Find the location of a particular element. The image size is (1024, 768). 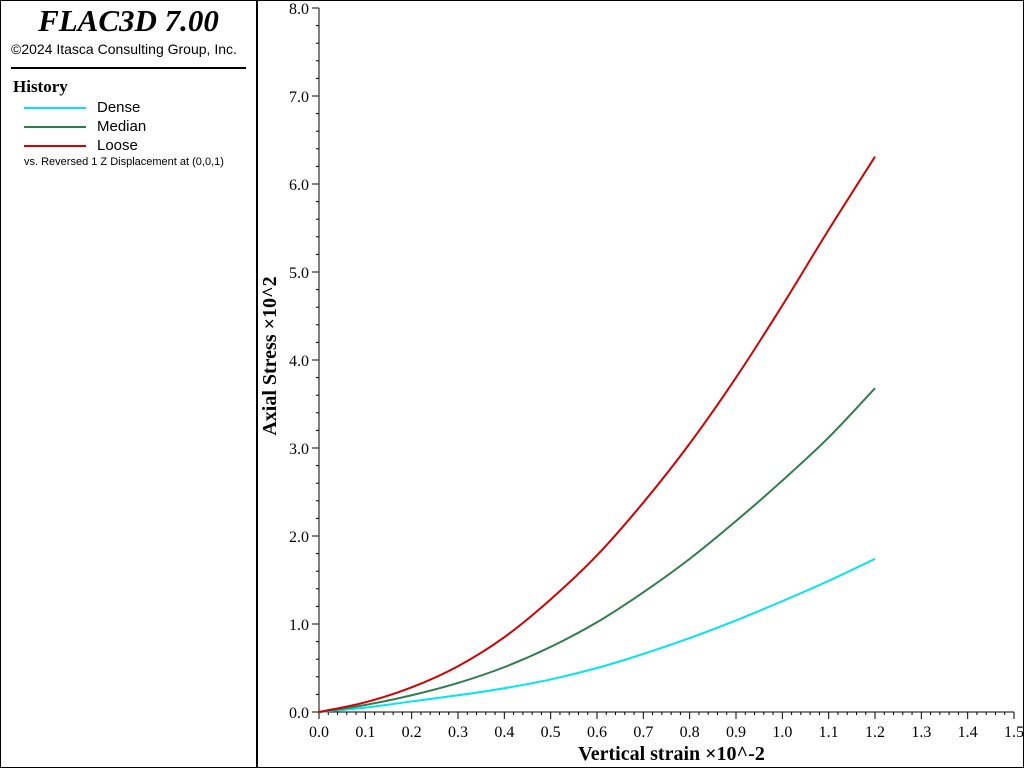

y-tick-label: 2.0 is located at coordinates (299, 537).